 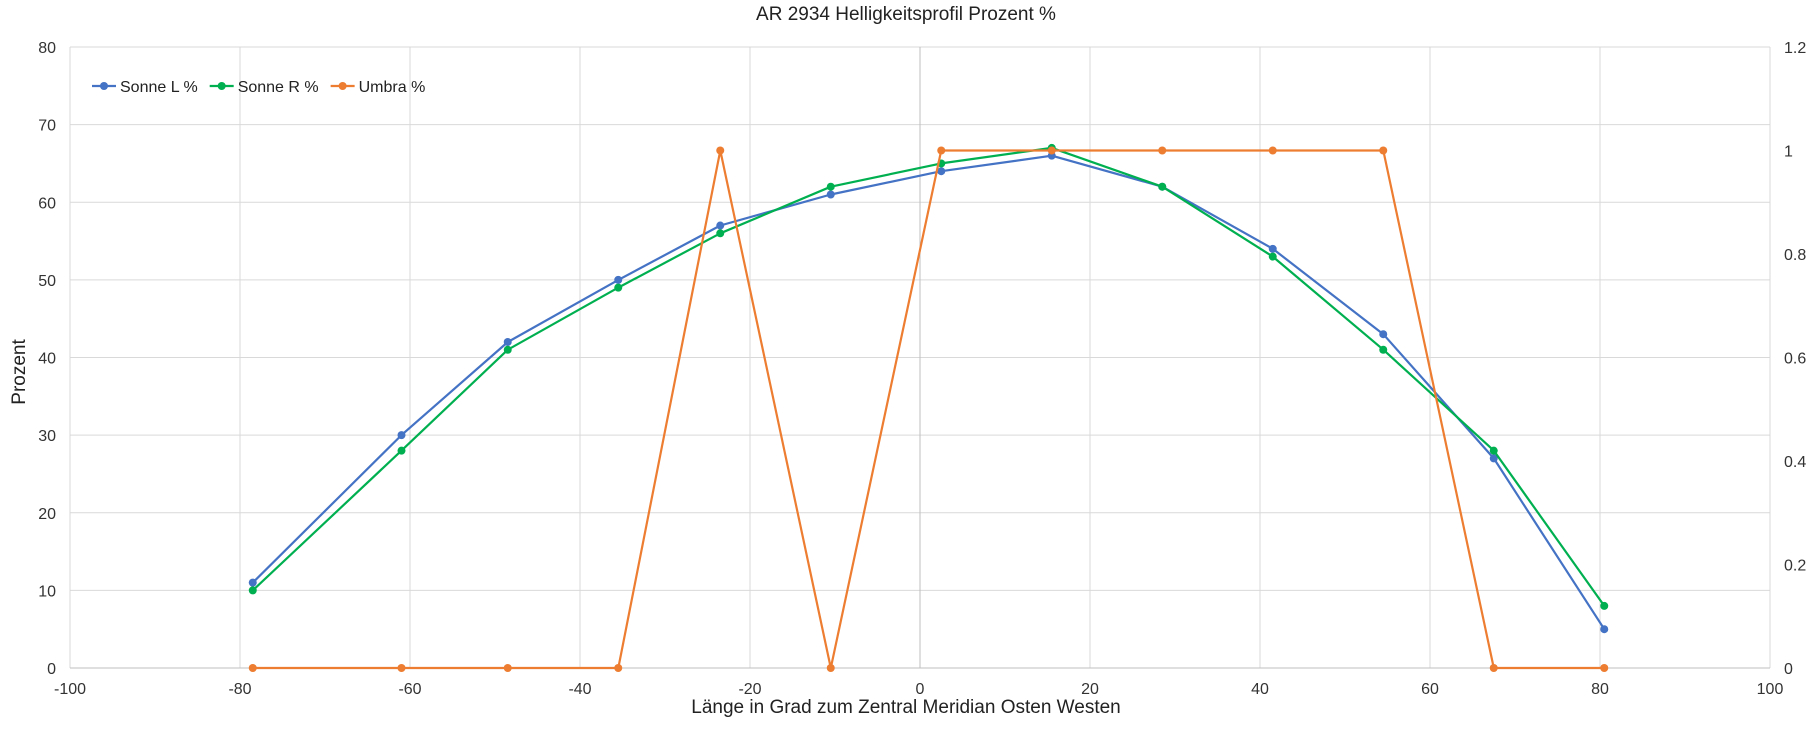 I want to click on y-tick-label: 80, so click(x=47, y=48).